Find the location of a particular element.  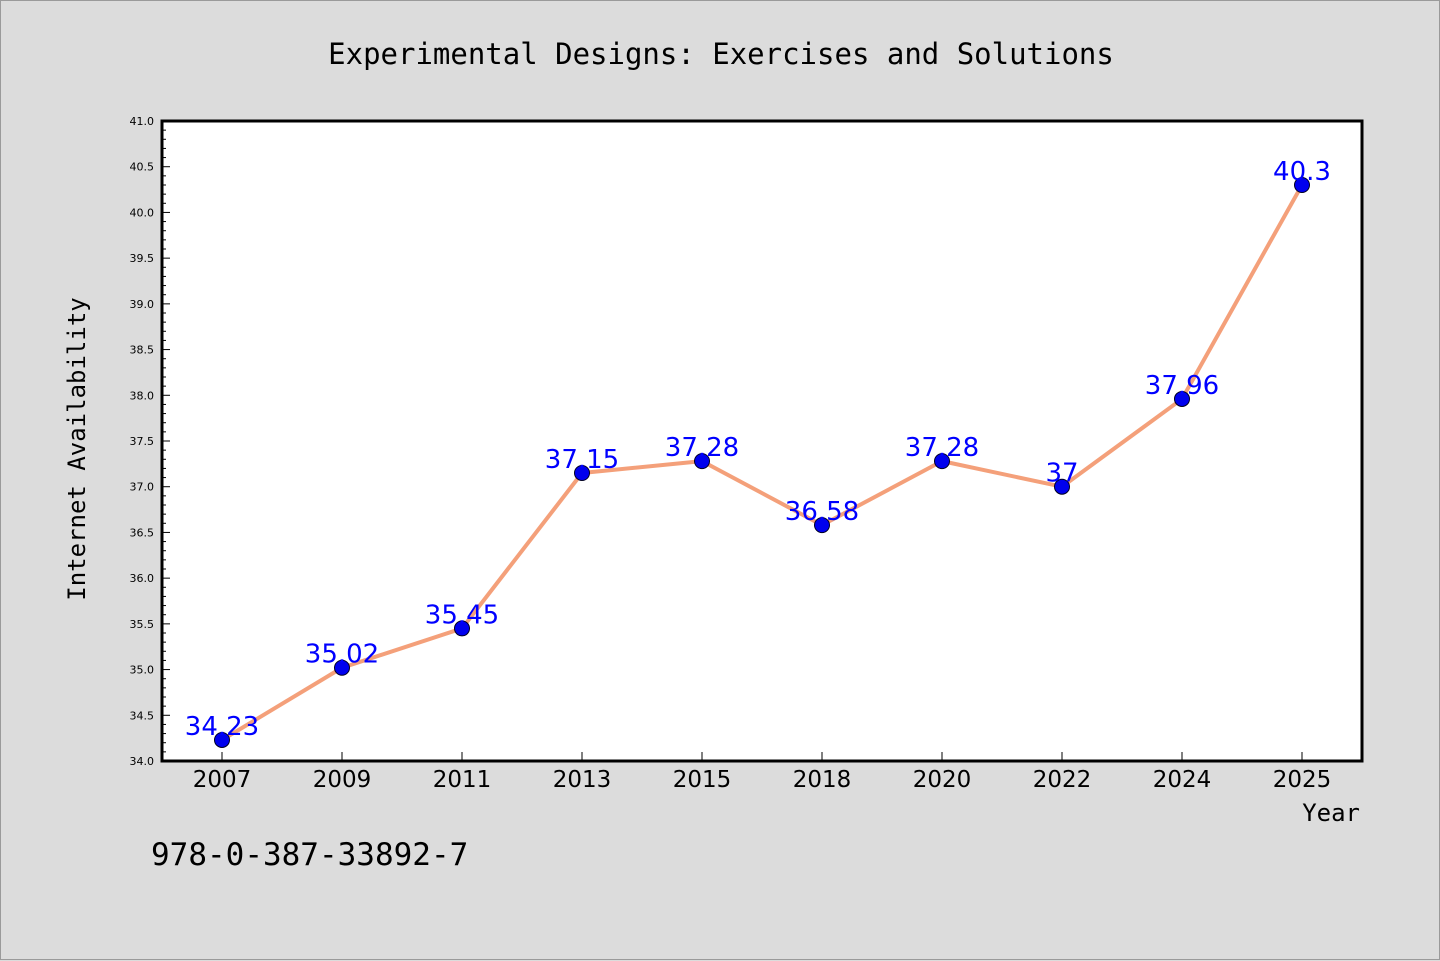

x-tick-label: 2015 is located at coordinates (702, 780).